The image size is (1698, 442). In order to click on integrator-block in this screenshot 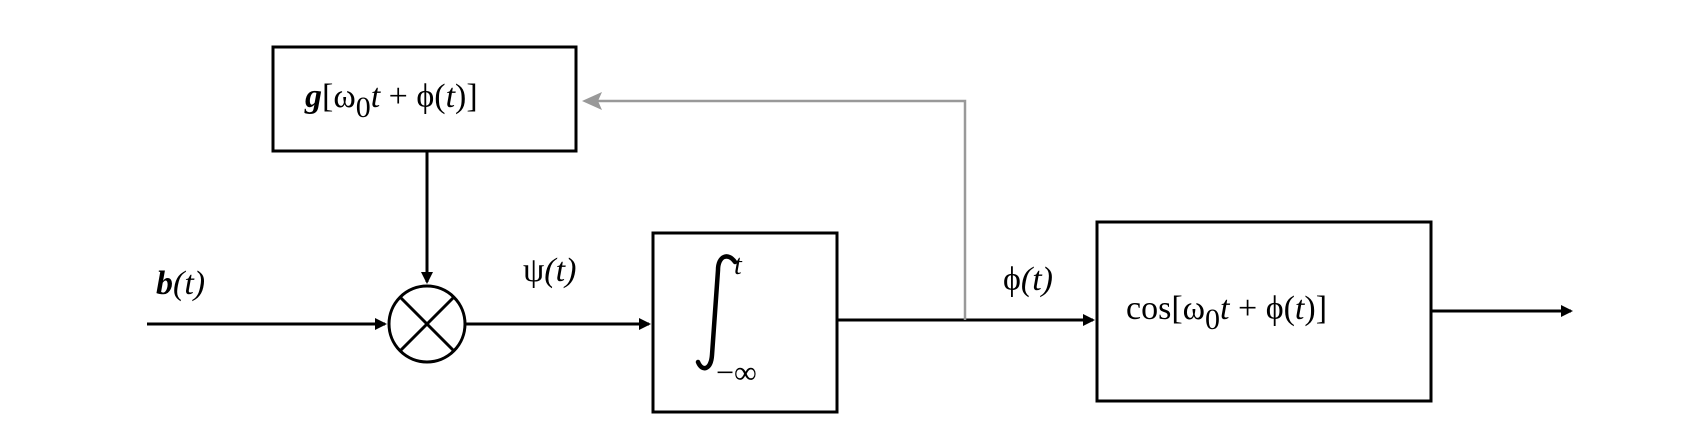, I will do `click(745, 322)`.